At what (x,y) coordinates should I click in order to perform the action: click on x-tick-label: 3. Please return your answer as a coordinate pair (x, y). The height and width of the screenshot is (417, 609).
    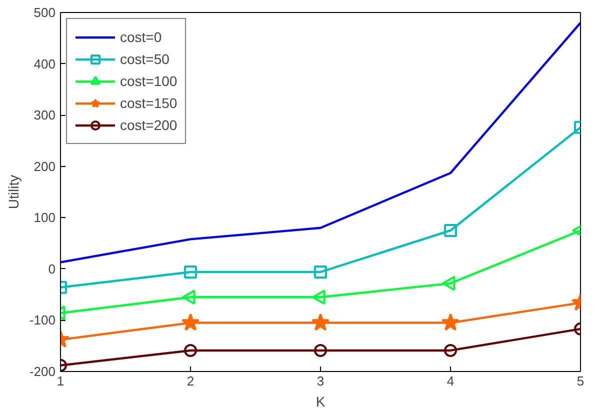
    Looking at the image, I should click on (320, 381).